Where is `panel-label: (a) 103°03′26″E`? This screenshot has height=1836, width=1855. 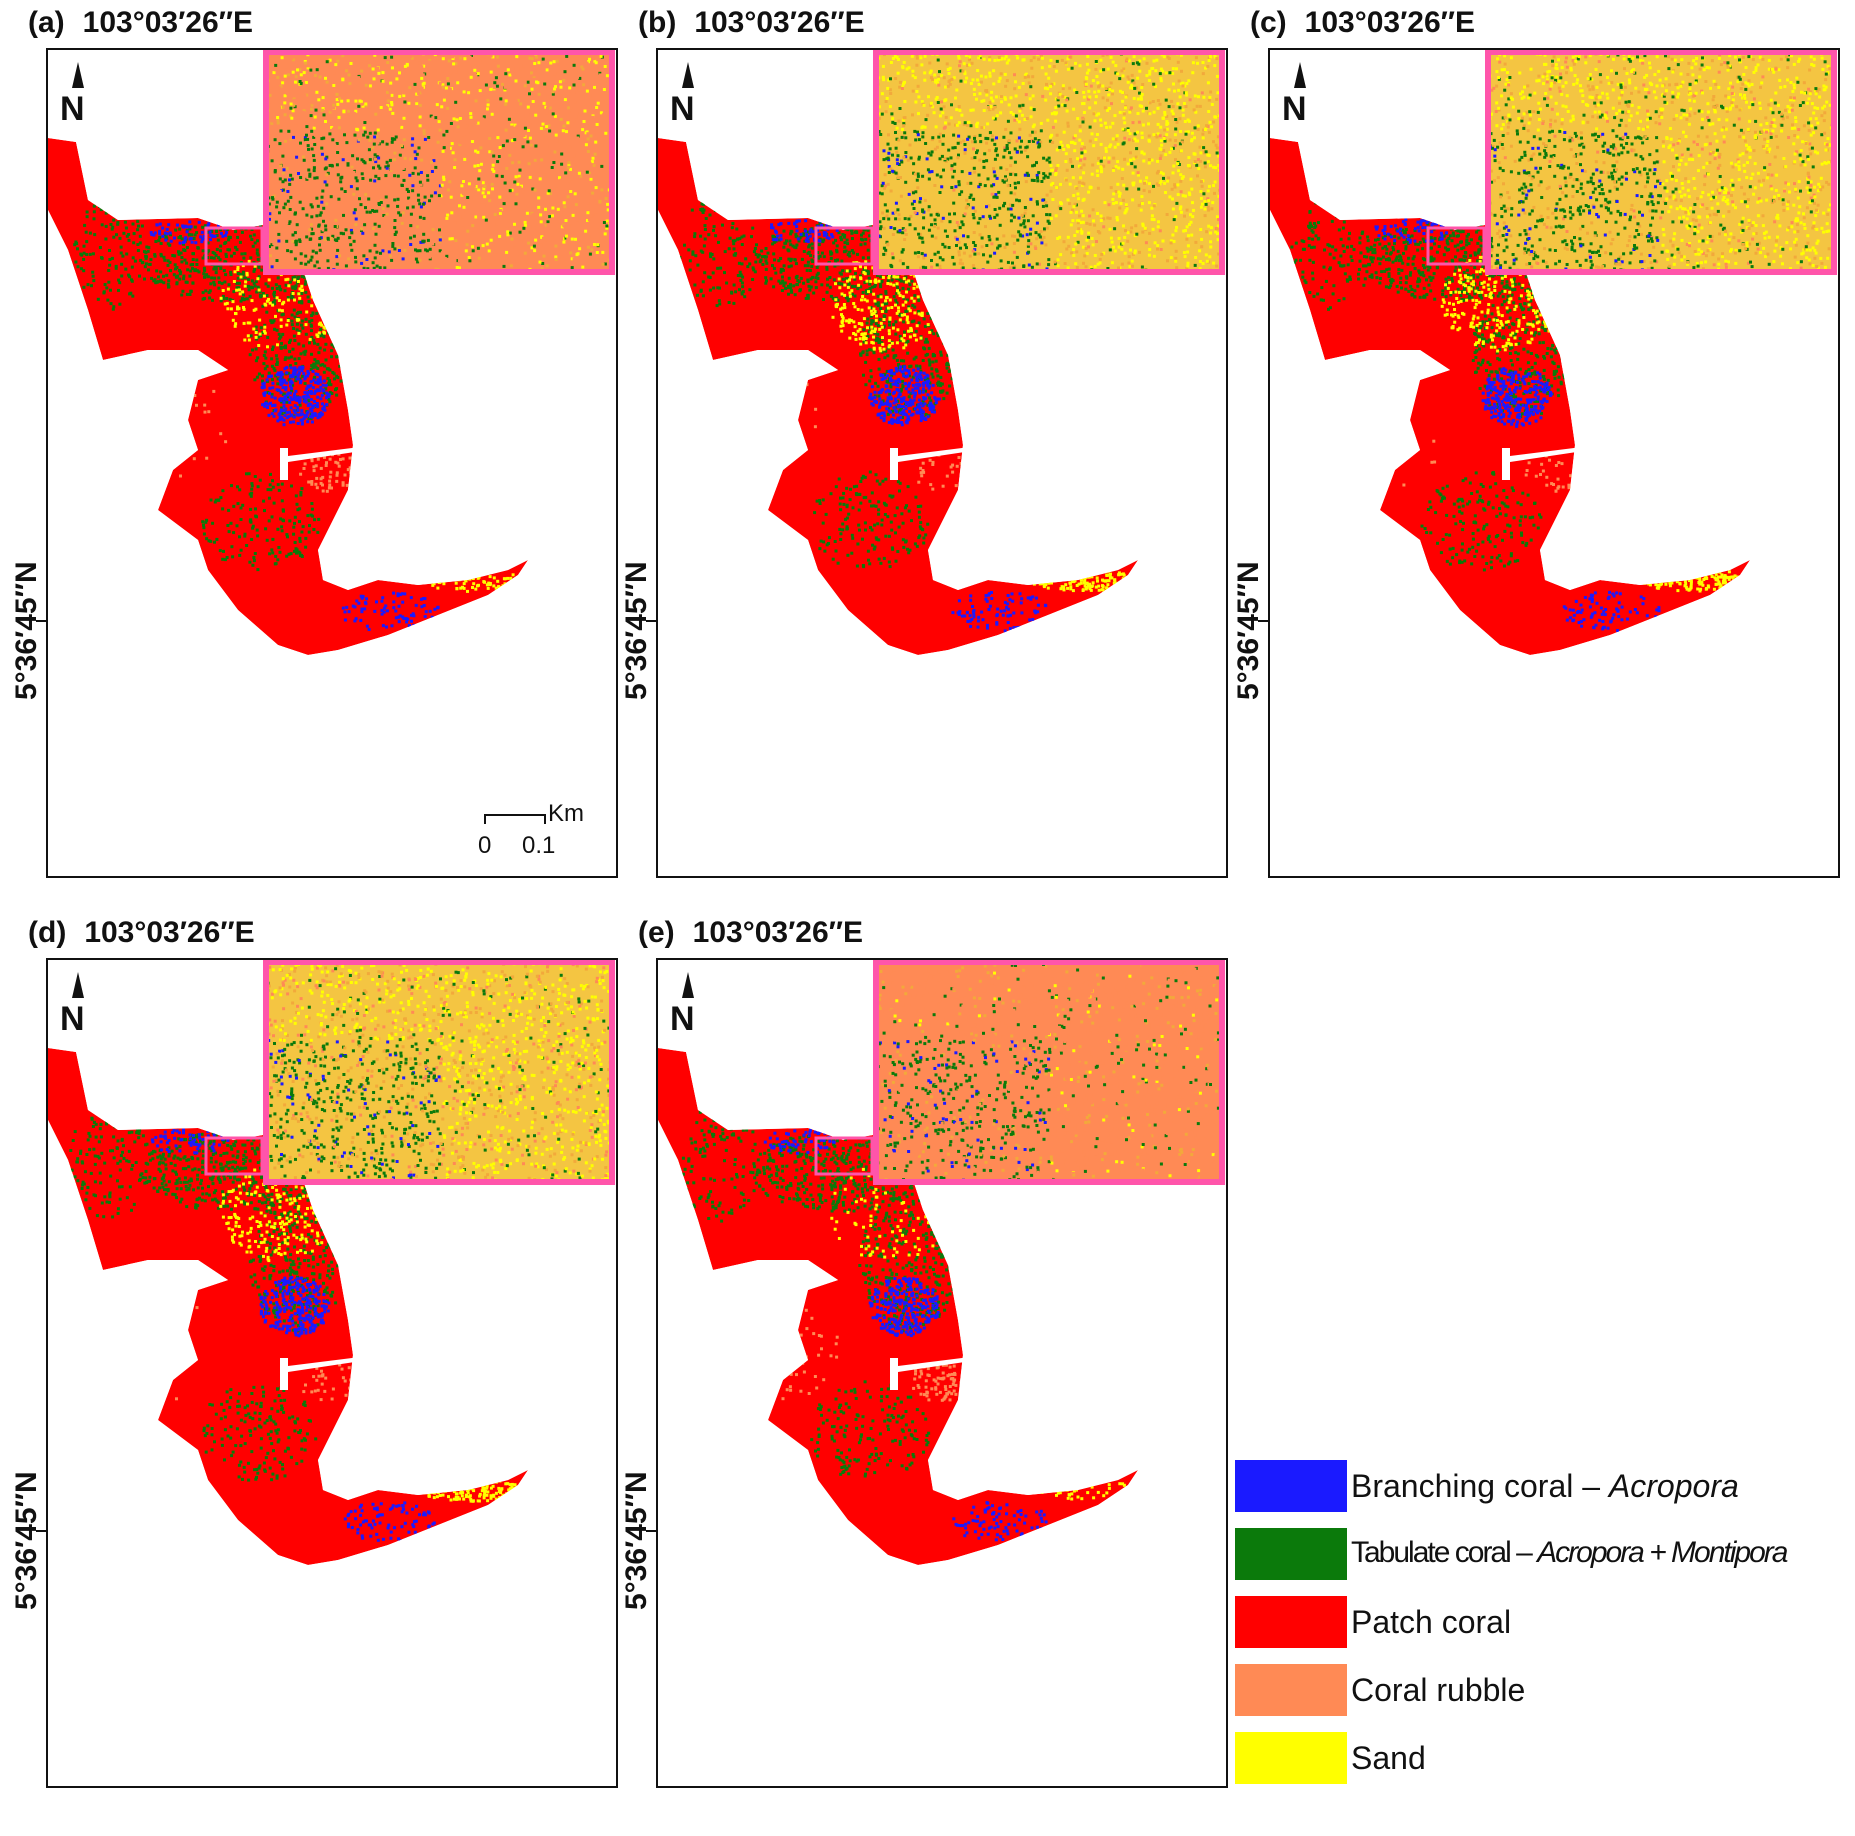
panel-label: (a) 103°03′26″E is located at coordinates (140, 23).